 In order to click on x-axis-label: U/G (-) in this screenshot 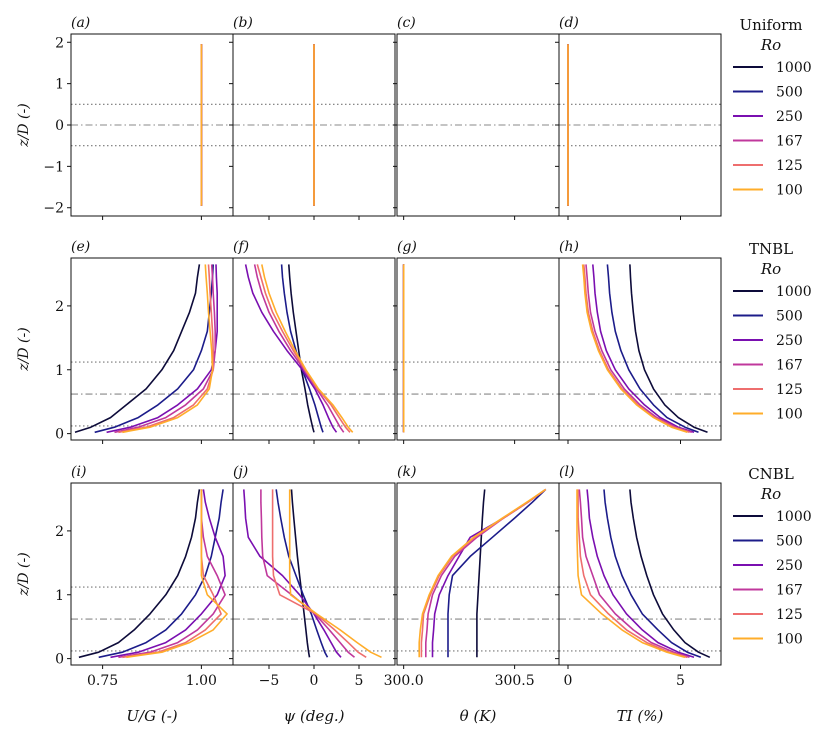, I will do `click(151, 716)`.